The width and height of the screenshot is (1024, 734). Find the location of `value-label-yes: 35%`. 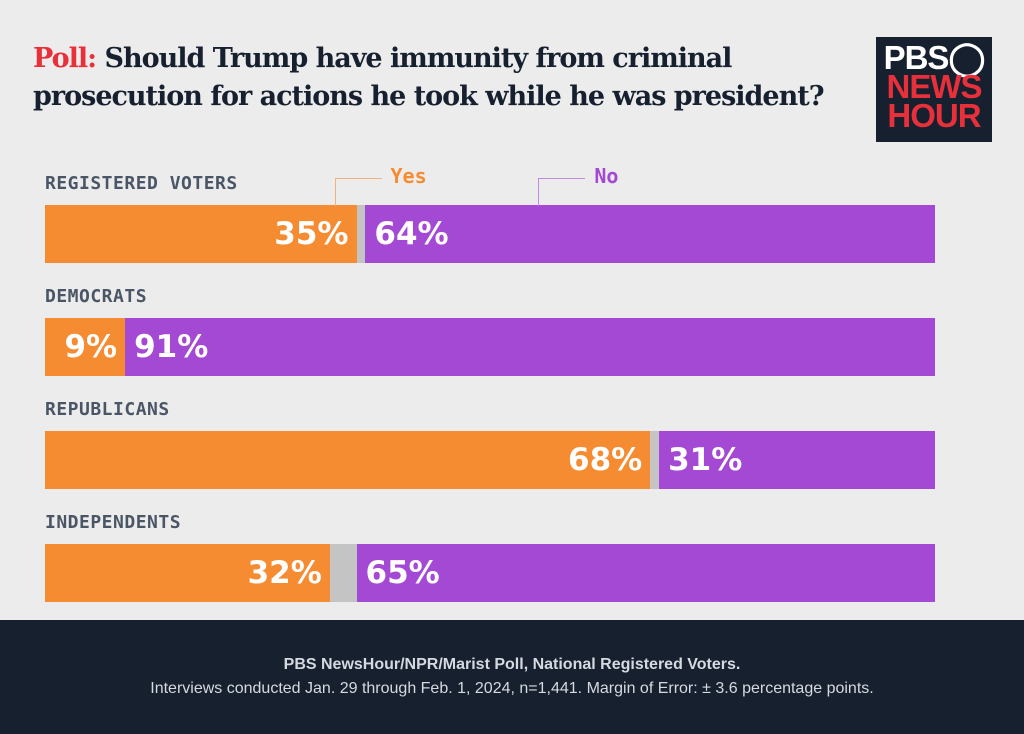

value-label-yes: 35% is located at coordinates (311, 234).